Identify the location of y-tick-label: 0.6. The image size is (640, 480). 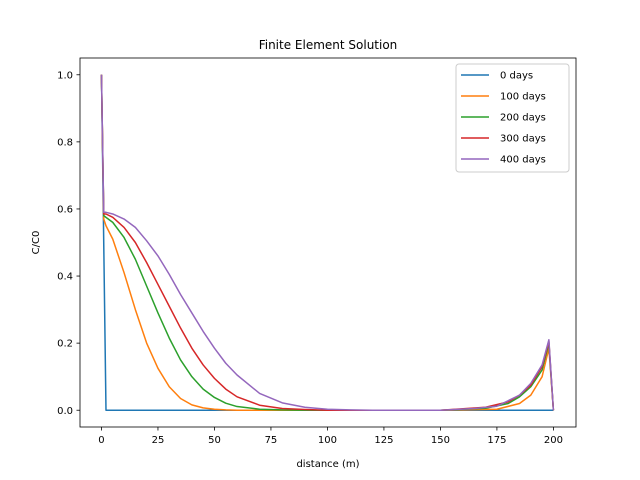
(65, 210).